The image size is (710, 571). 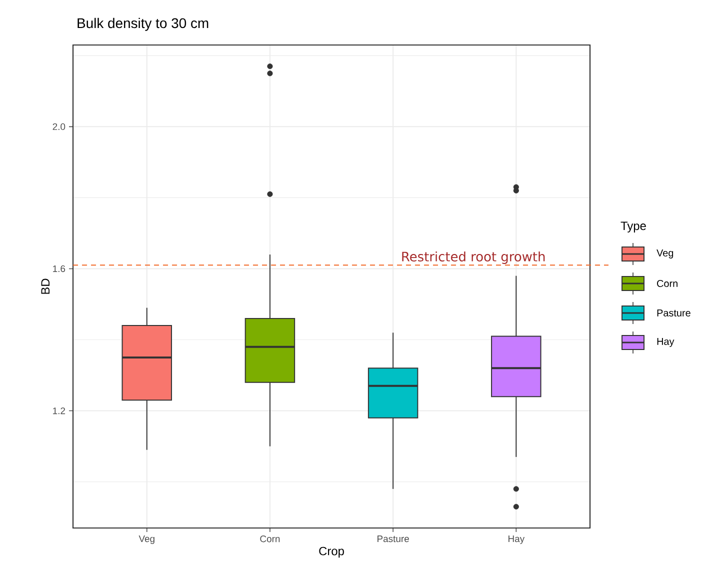 I want to click on category-label: Veg, so click(x=665, y=254).